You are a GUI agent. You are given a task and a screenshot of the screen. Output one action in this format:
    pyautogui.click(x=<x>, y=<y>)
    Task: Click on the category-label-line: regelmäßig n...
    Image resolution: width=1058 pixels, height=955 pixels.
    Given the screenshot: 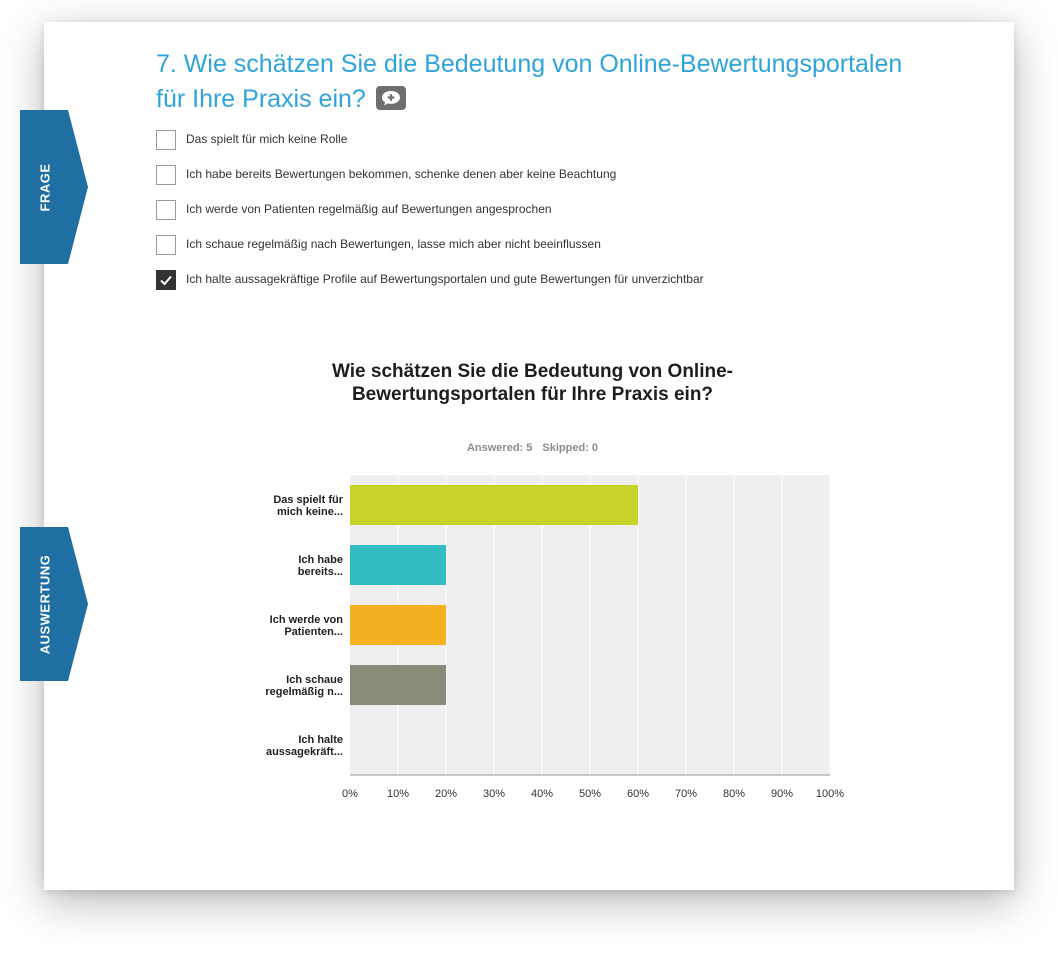 What is the action you would take?
    pyautogui.click(x=304, y=692)
    